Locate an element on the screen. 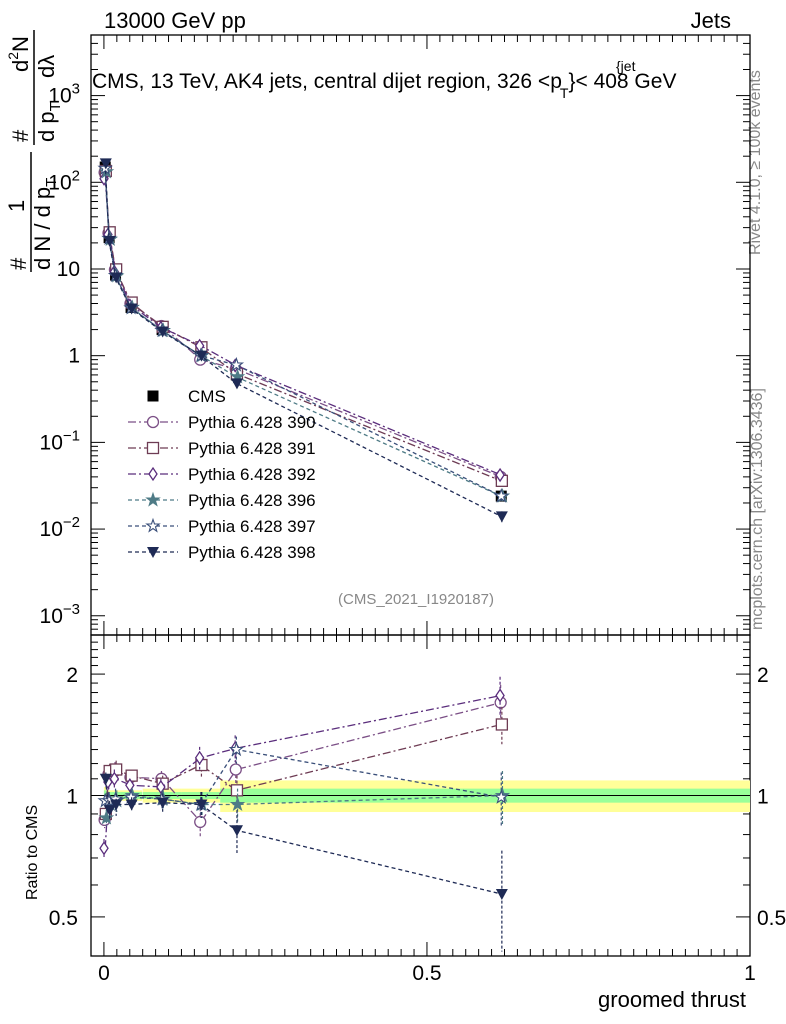 The image size is (786, 1024). legend-label: Pythia 6.428 390 is located at coordinates (252, 422).